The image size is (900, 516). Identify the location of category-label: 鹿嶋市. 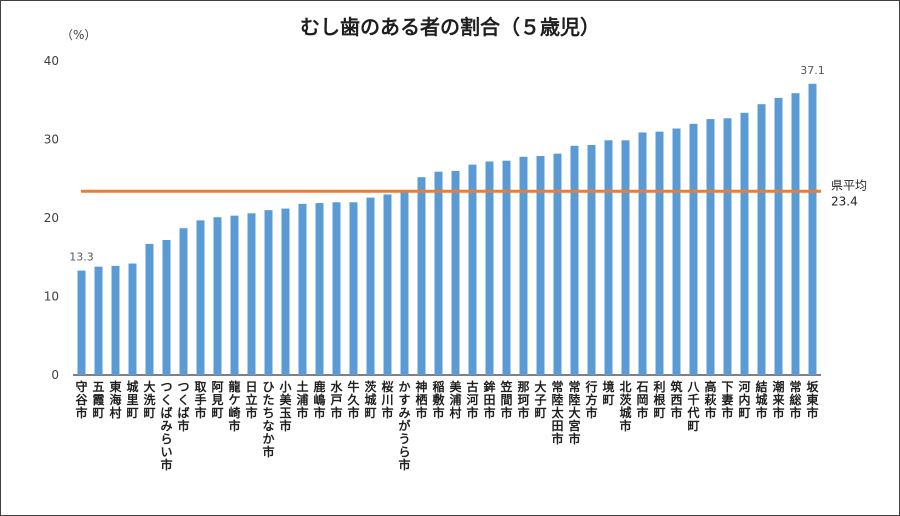
(319, 400).